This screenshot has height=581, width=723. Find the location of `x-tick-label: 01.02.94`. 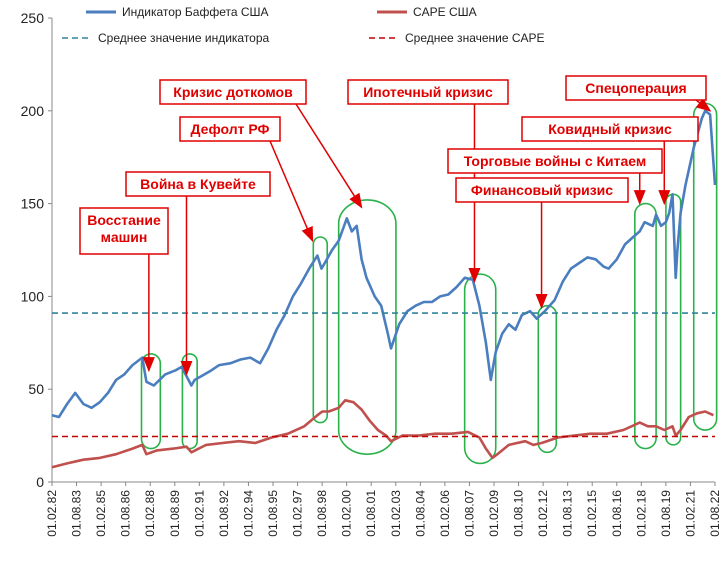

x-tick-label: 01.02.94 is located at coordinates (248, 513).